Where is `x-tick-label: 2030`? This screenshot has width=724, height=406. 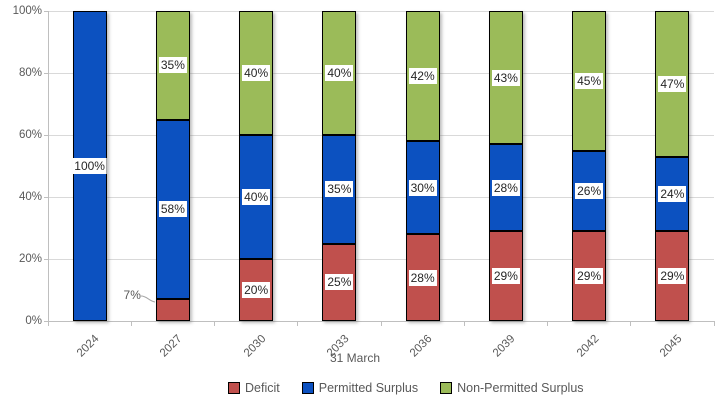 x-tick-label: 2030 is located at coordinates (255, 346).